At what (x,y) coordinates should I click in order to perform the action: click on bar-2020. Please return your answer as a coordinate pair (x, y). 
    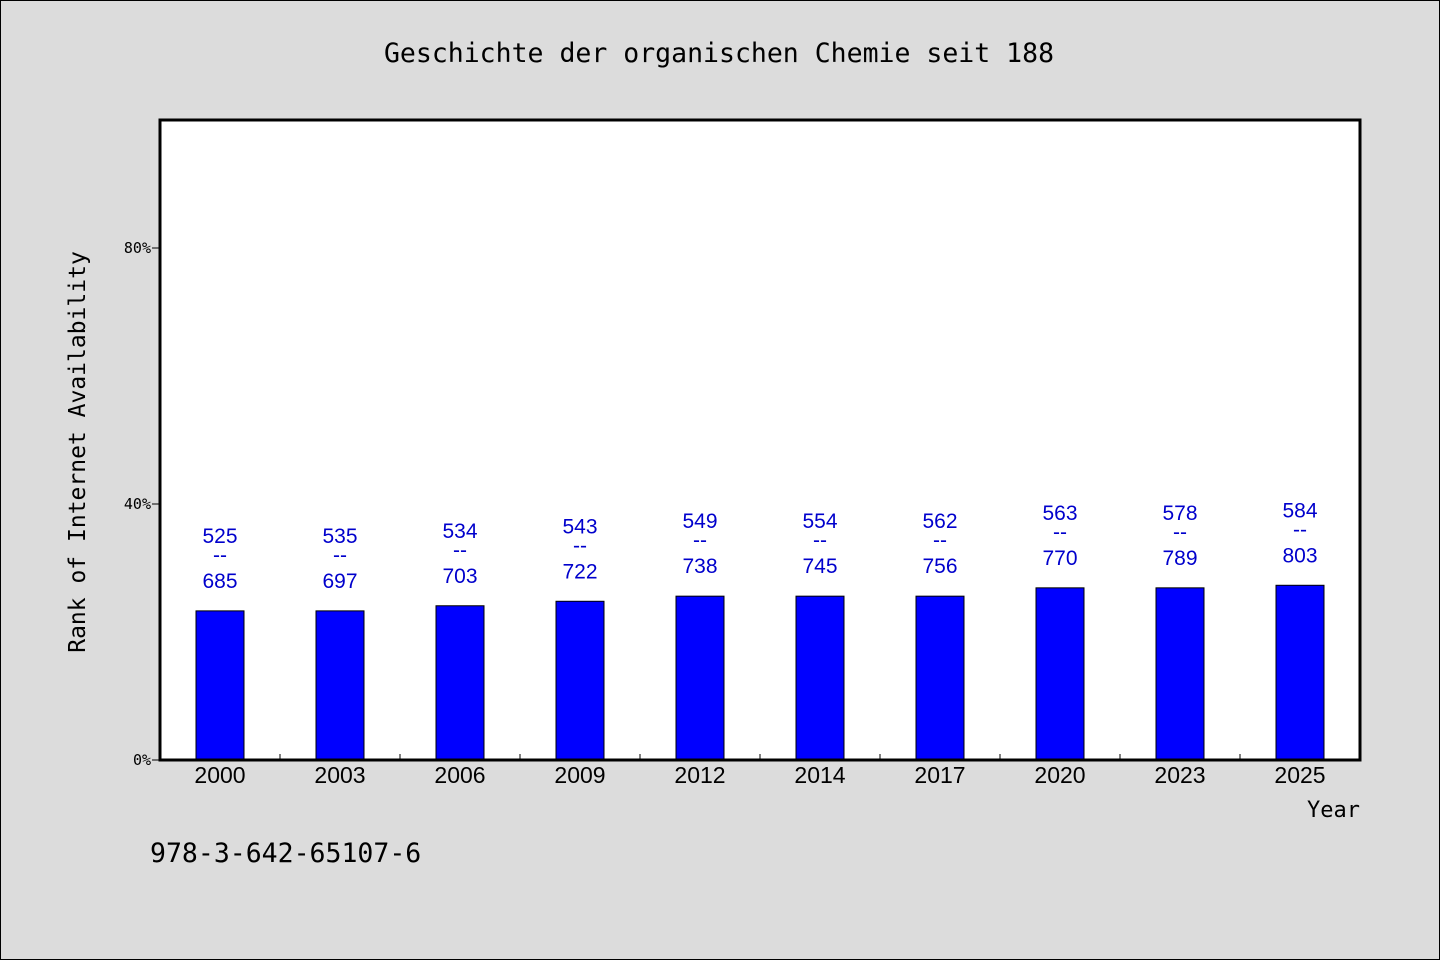
    Looking at the image, I should click on (1060, 674).